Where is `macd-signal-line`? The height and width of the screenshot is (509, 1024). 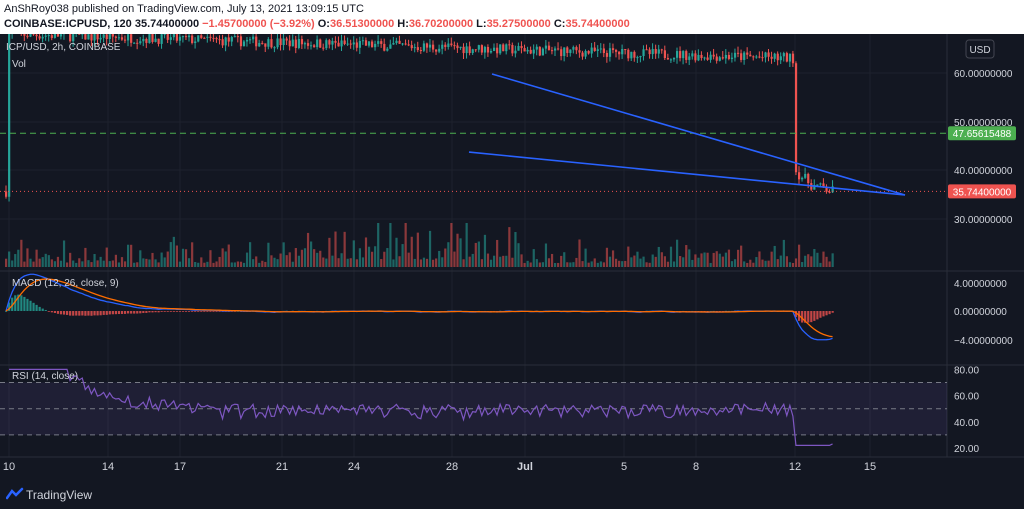 macd-signal-line is located at coordinates (419, 308).